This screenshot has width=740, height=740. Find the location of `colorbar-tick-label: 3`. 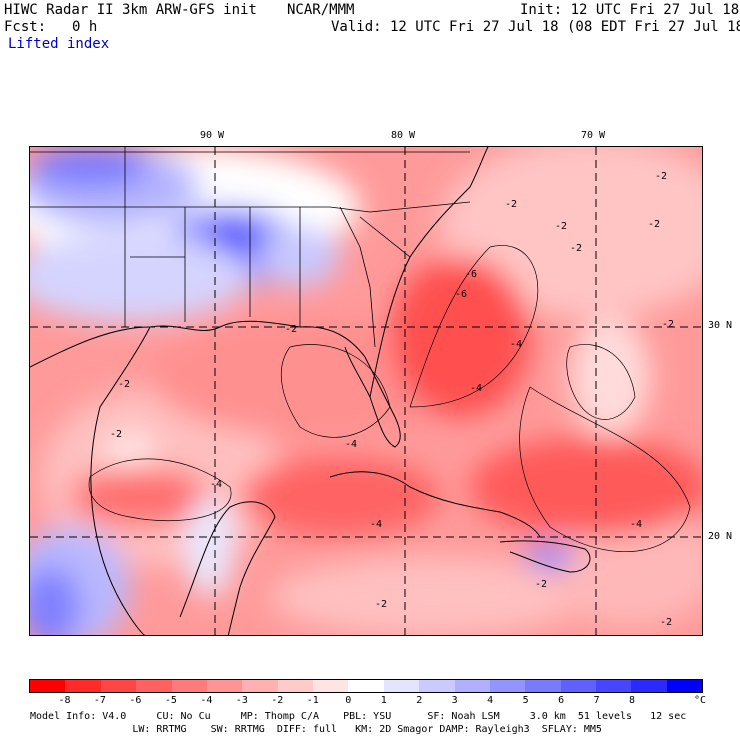

colorbar-tick-label: 3 is located at coordinates (454, 700).